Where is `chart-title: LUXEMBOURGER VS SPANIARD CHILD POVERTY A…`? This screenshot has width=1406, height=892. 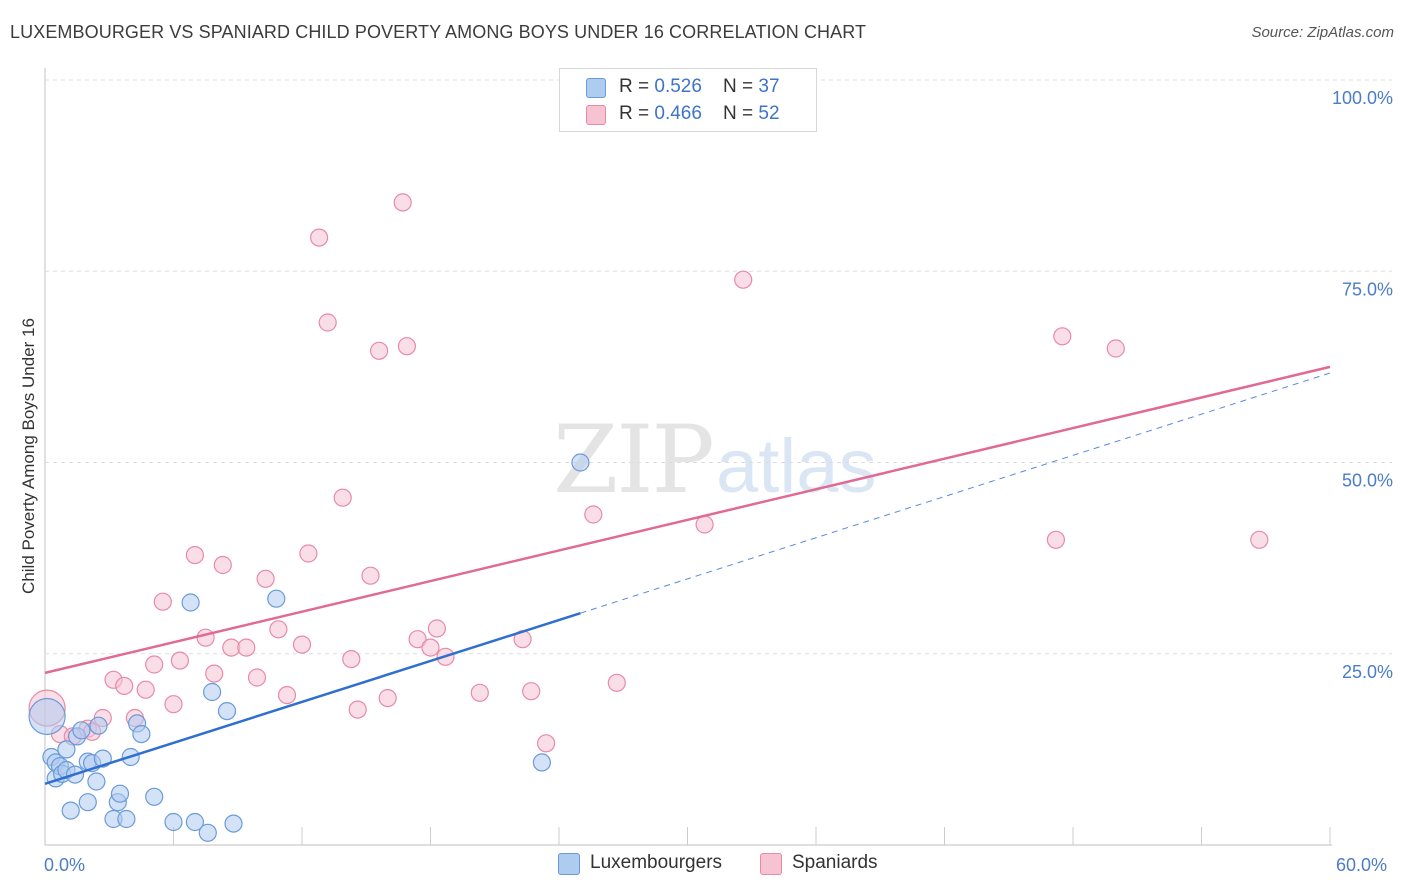 chart-title: LUXEMBOURGER VS SPANIARD CHILD POVERTY A… is located at coordinates (438, 32).